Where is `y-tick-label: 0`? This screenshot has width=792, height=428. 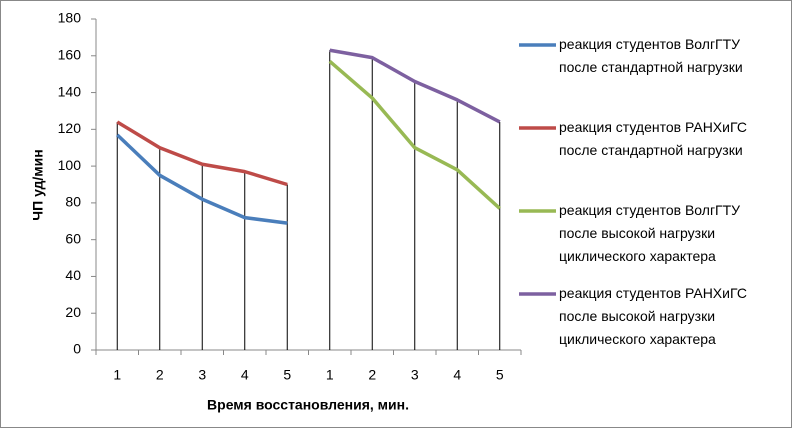
y-tick-label: 0 is located at coordinates (77, 349).